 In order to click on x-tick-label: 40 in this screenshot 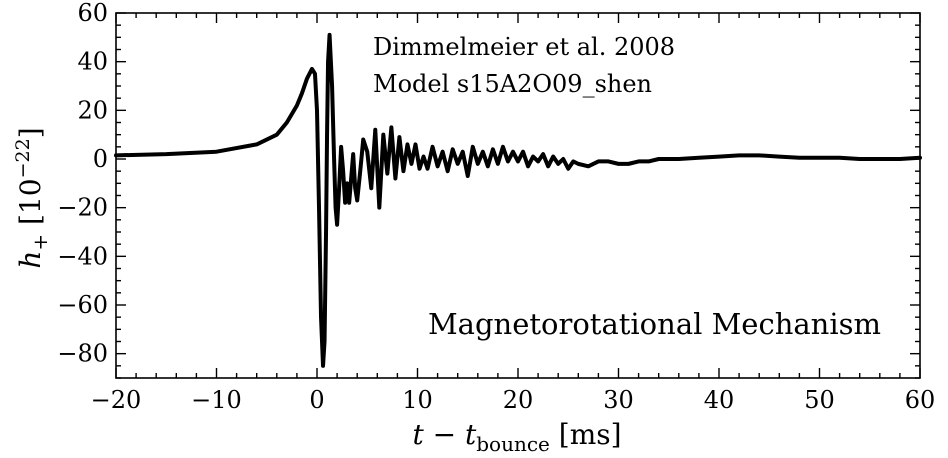, I will do `click(719, 400)`.